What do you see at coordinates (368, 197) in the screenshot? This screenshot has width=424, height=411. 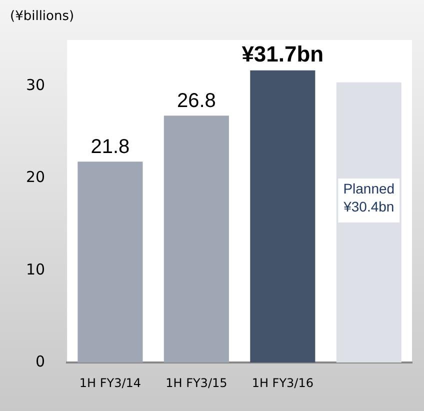 I see `data-label: Planned ¥30.4bn` at bounding box center [368, 197].